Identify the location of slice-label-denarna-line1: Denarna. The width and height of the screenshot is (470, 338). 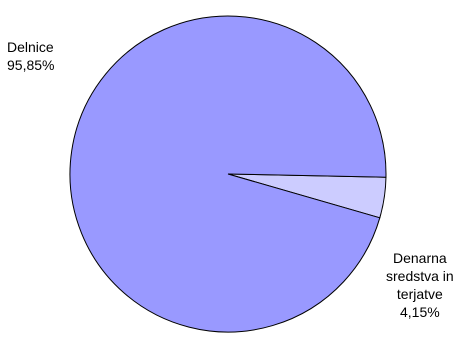
(420, 258).